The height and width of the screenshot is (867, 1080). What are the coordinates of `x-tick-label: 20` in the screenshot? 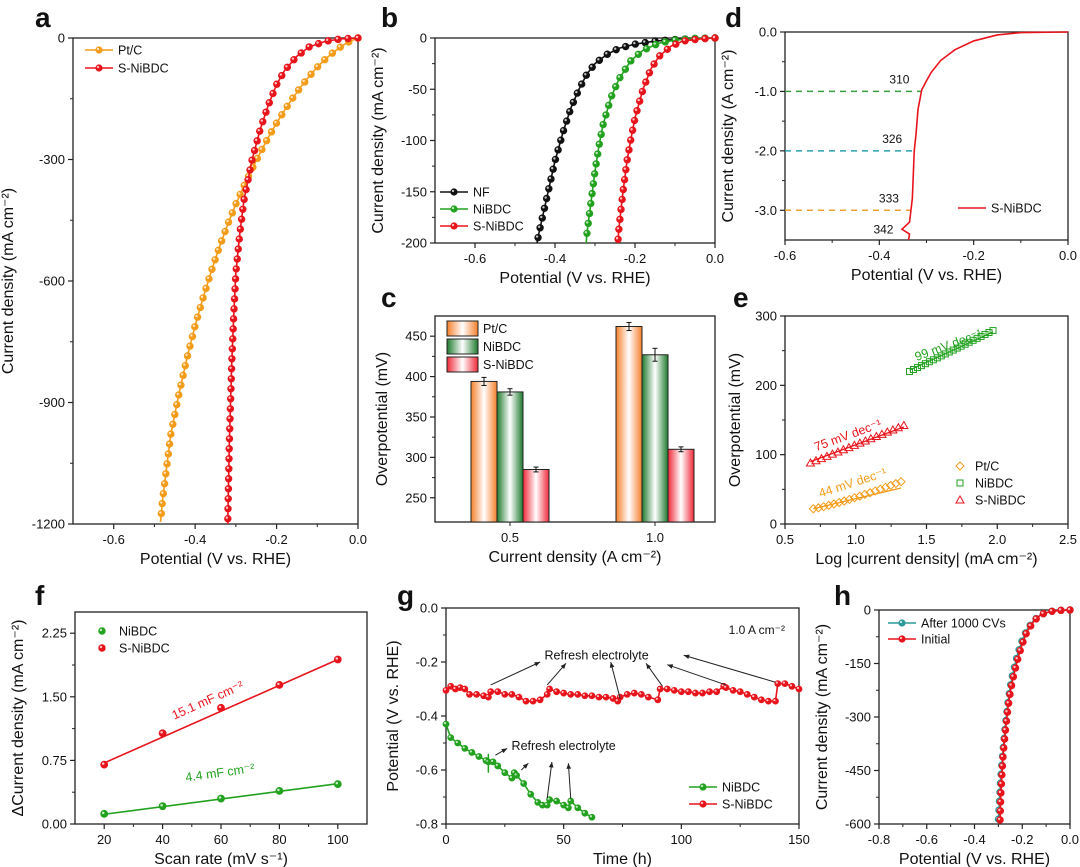 It's located at (104, 839).